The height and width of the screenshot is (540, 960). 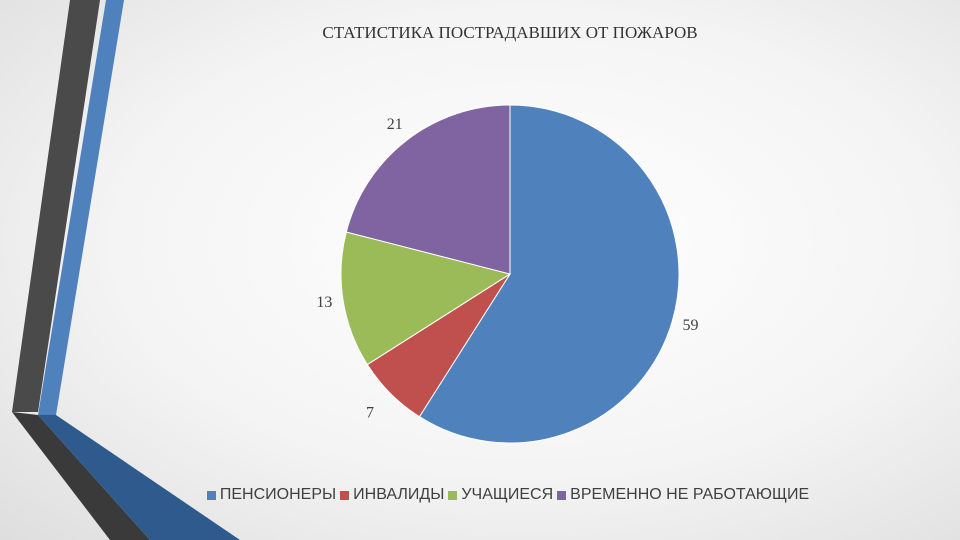 I want to click on data-label: 21, so click(x=395, y=124).